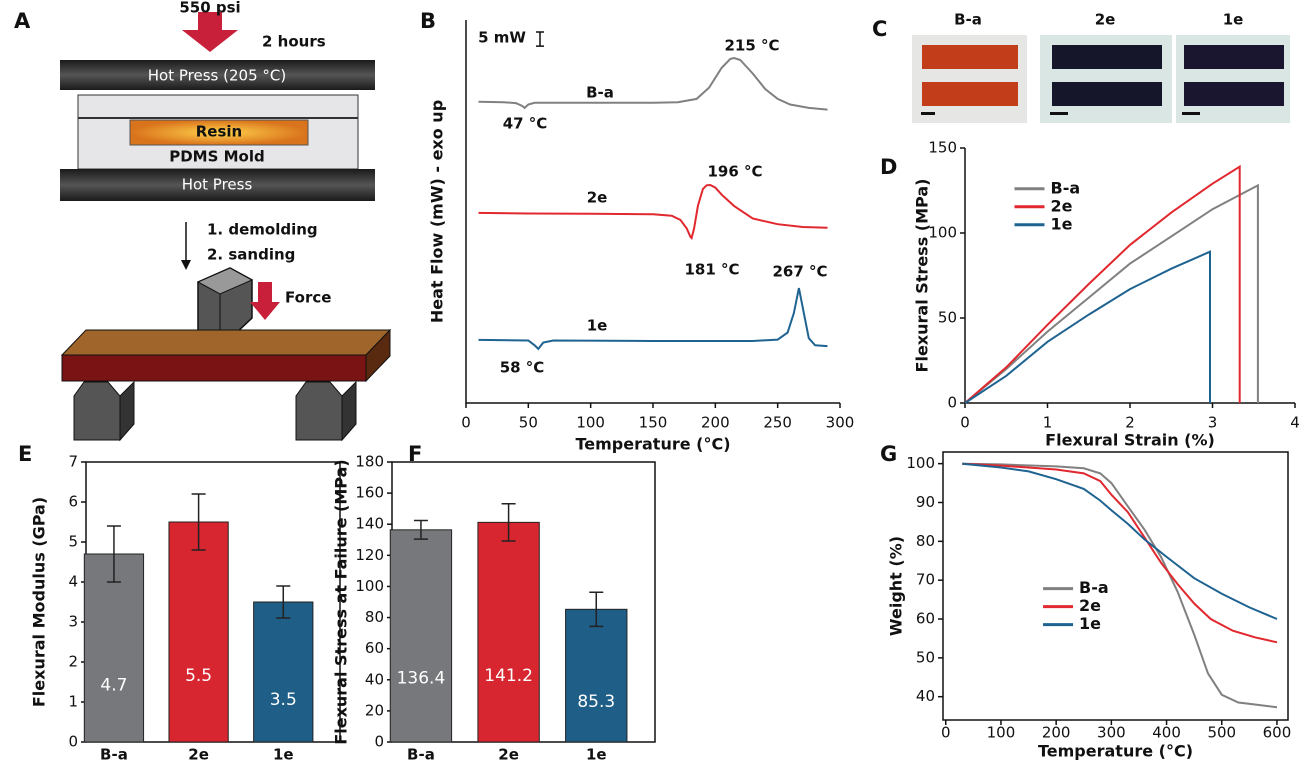 The image size is (1303, 762). Describe the element at coordinates (226, 342) in the screenshot. I see `beam-top` at that location.